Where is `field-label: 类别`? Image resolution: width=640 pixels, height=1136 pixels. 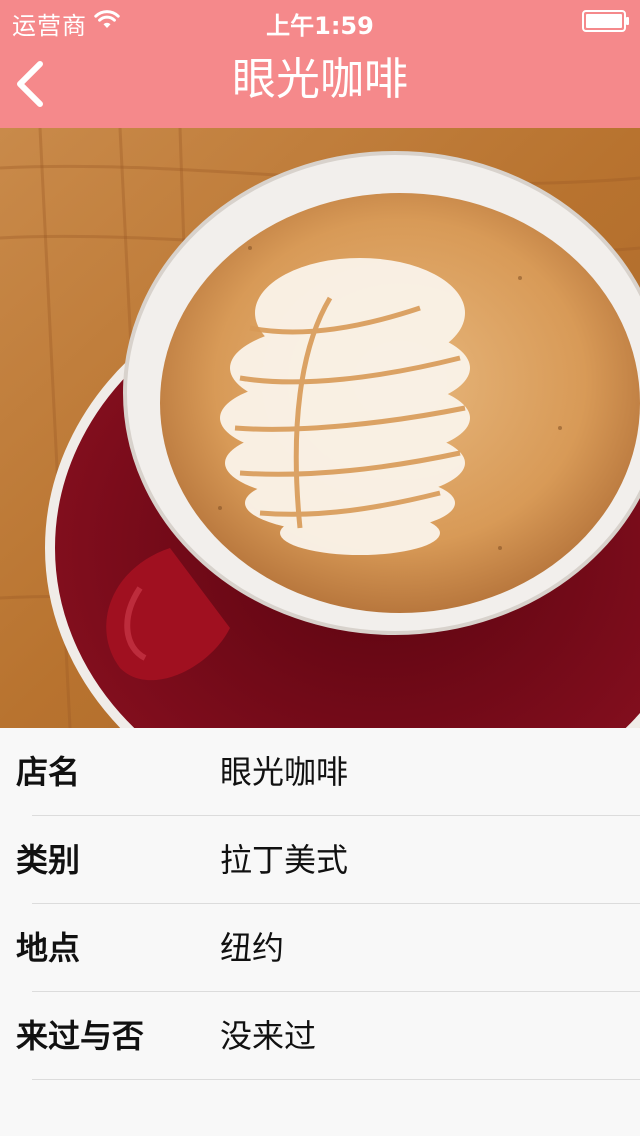 field-label: 类别 is located at coordinates (48, 860).